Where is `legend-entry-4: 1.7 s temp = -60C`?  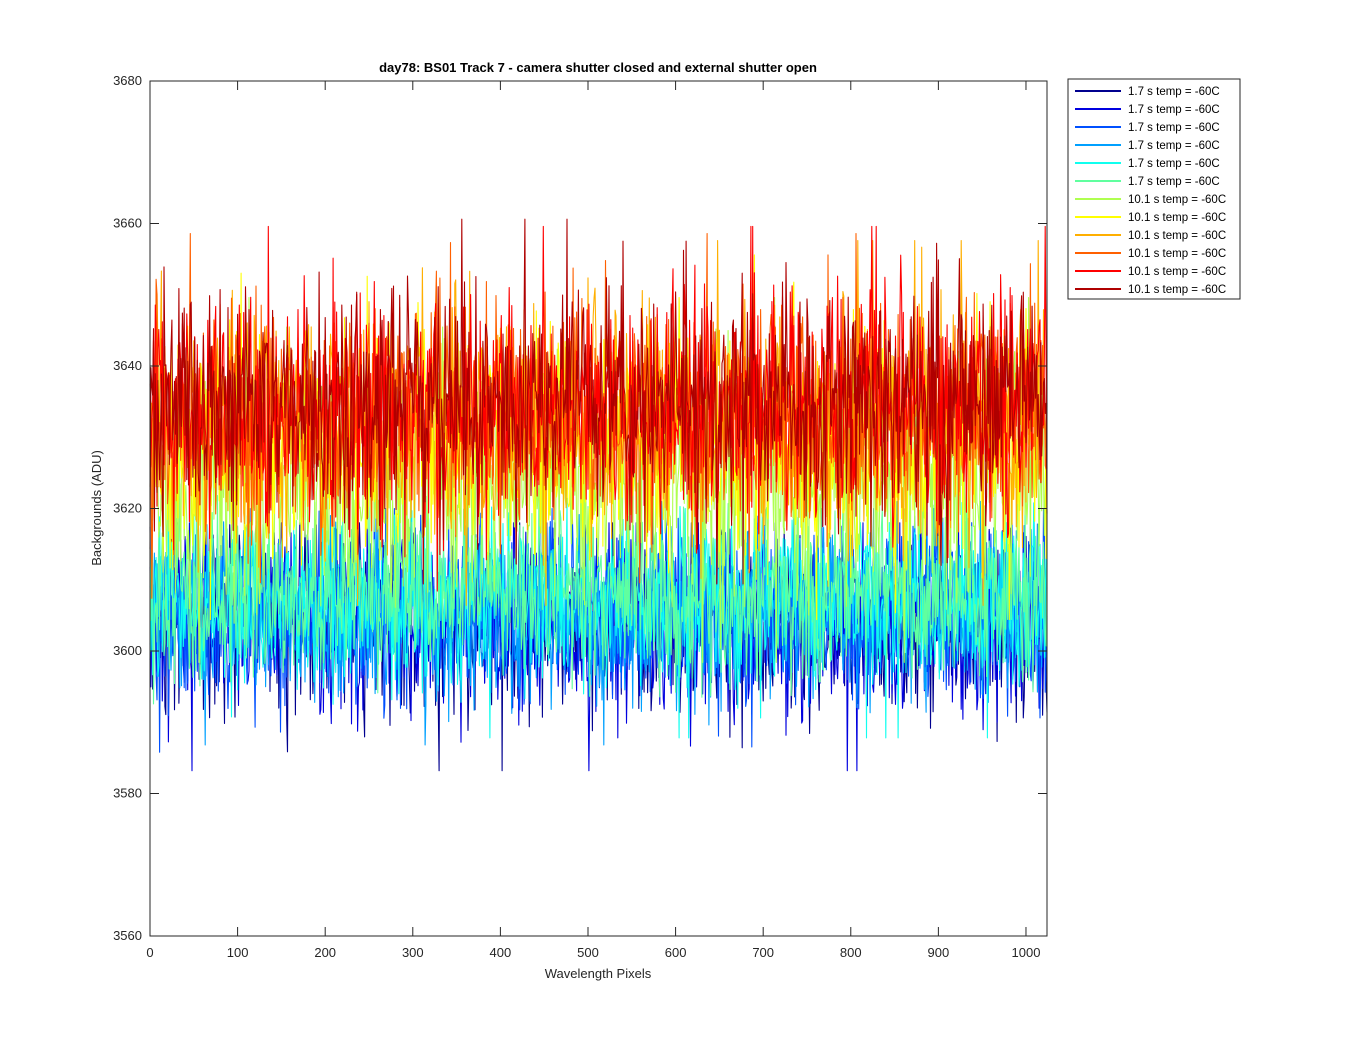 legend-entry-4: 1.7 s temp = -60C is located at coordinates (1147, 146).